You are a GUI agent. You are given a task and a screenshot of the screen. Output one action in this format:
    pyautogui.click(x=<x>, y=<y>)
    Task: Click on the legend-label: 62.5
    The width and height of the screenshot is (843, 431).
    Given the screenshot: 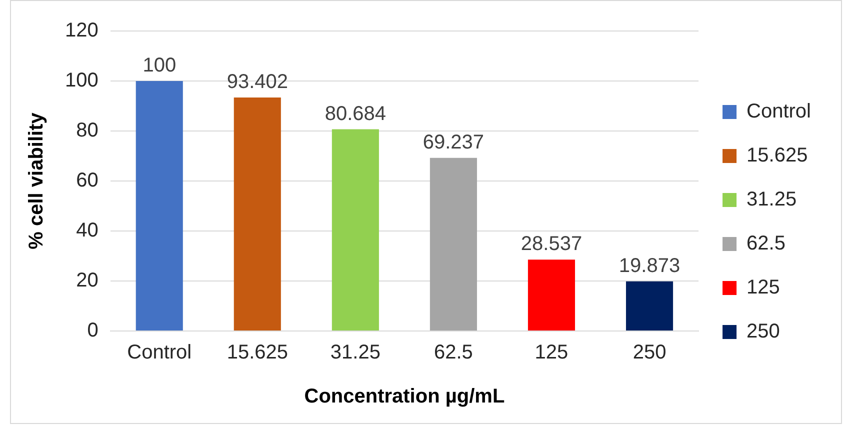 What is the action you would take?
    pyautogui.click(x=766, y=243)
    